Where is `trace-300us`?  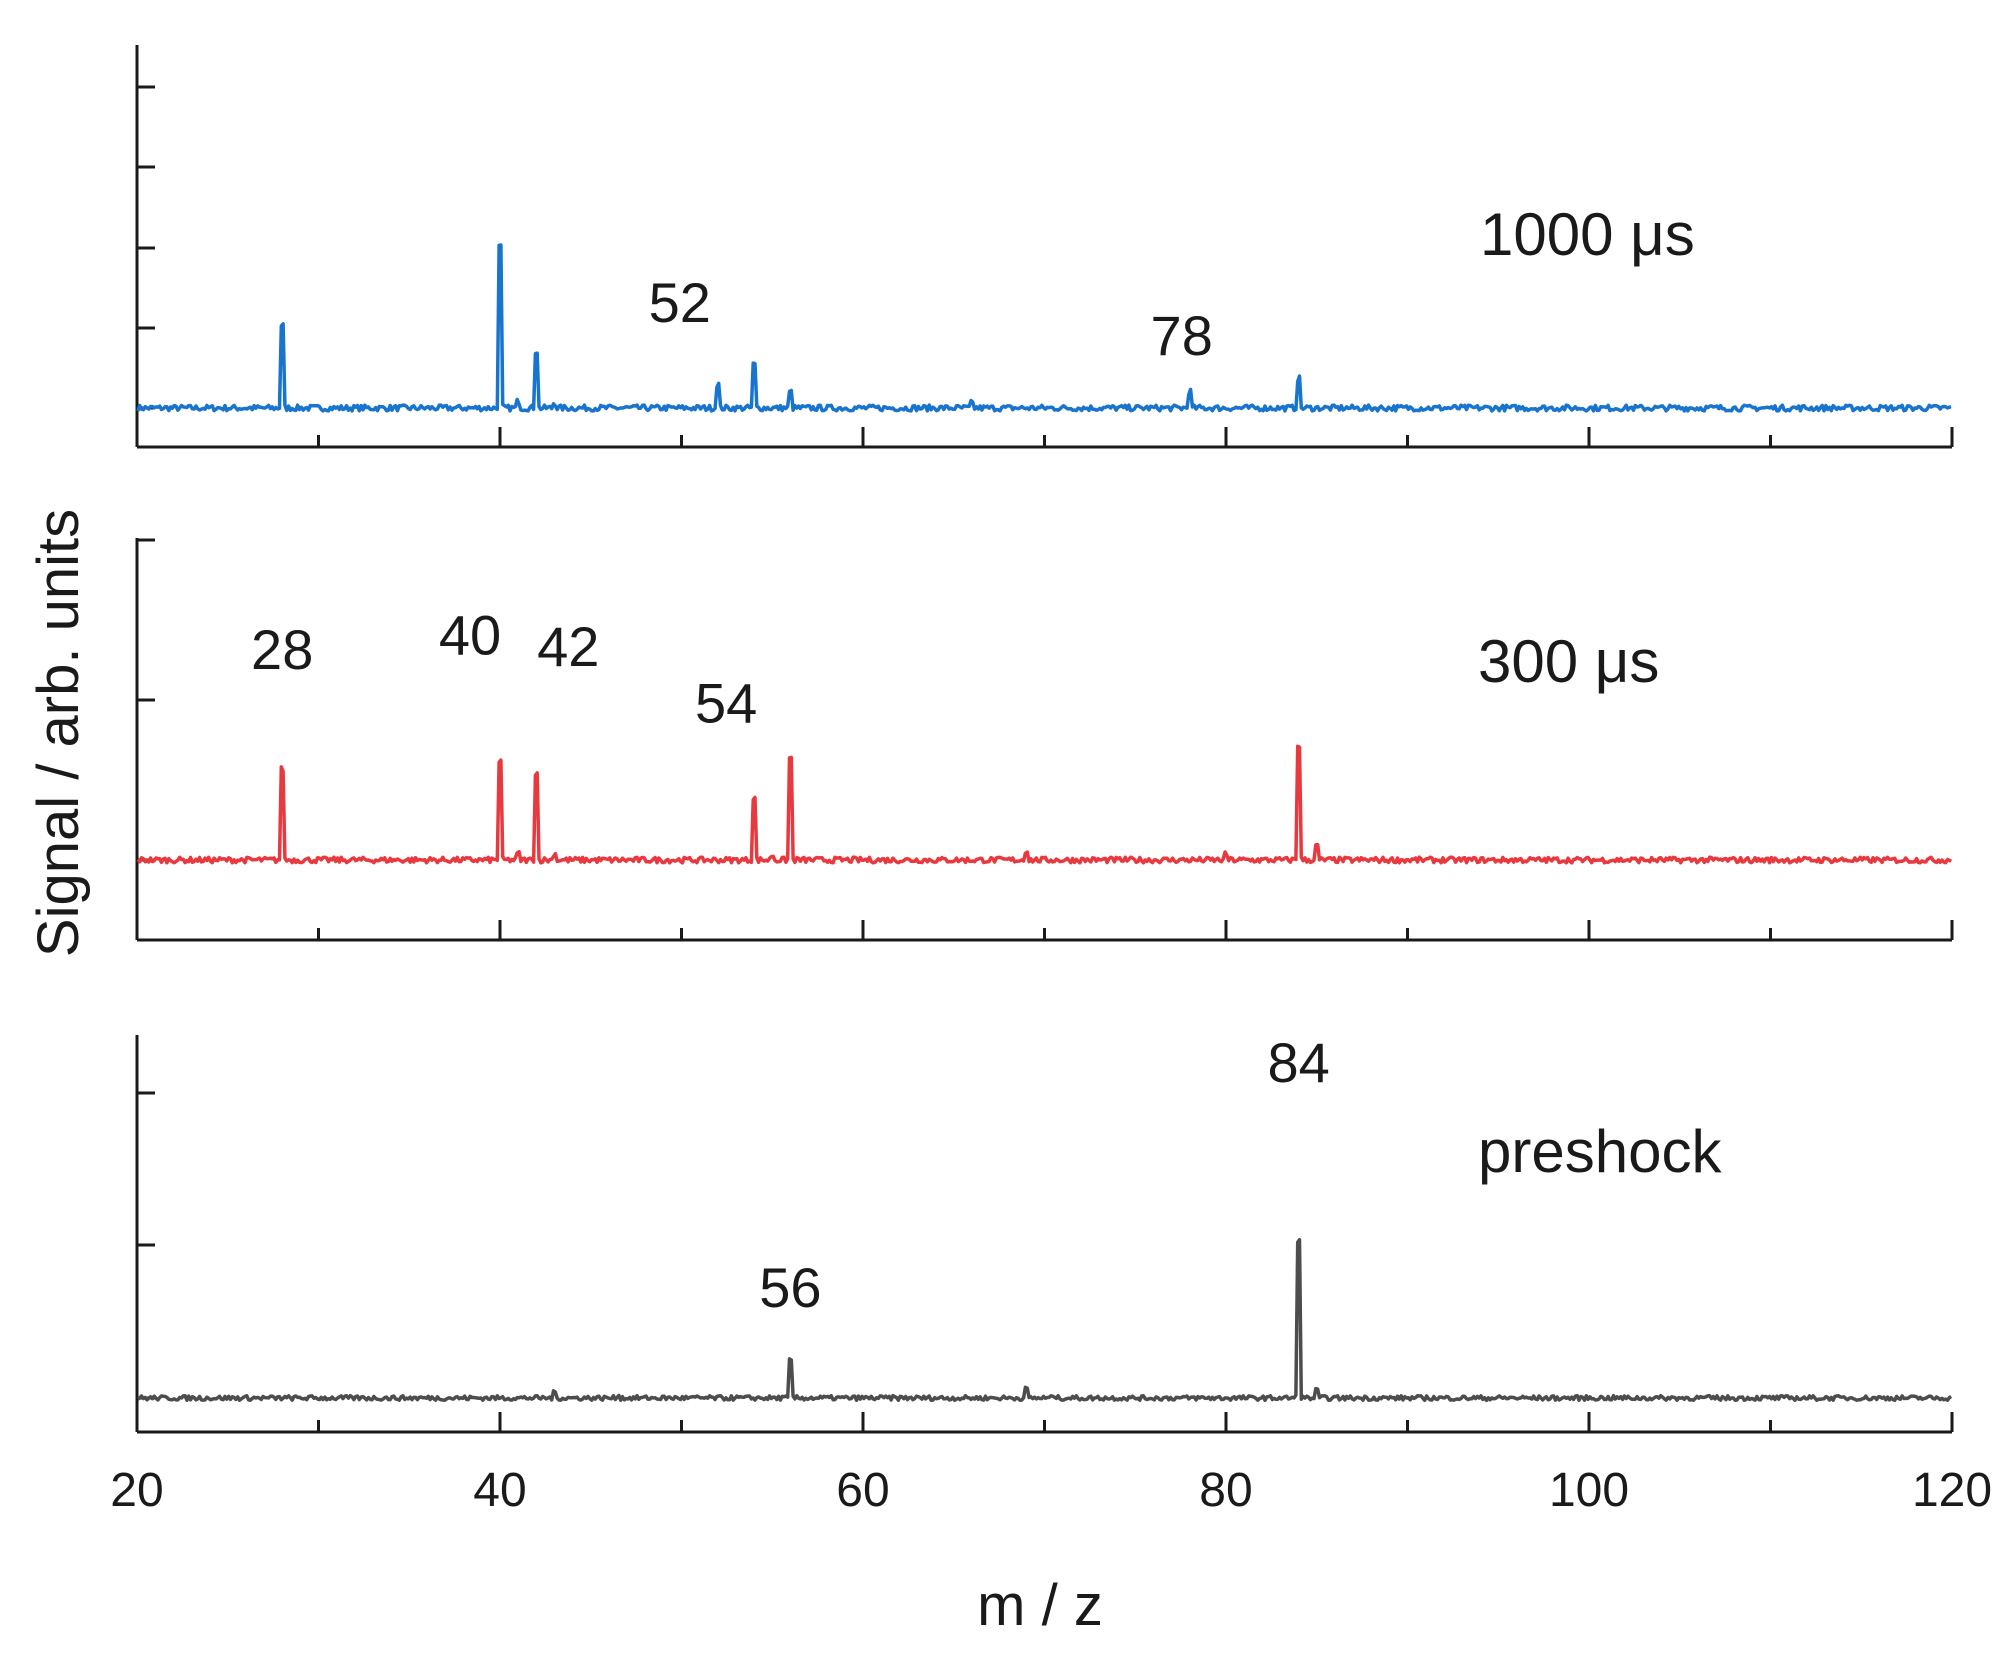
trace-300us is located at coordinates (1044, 804).